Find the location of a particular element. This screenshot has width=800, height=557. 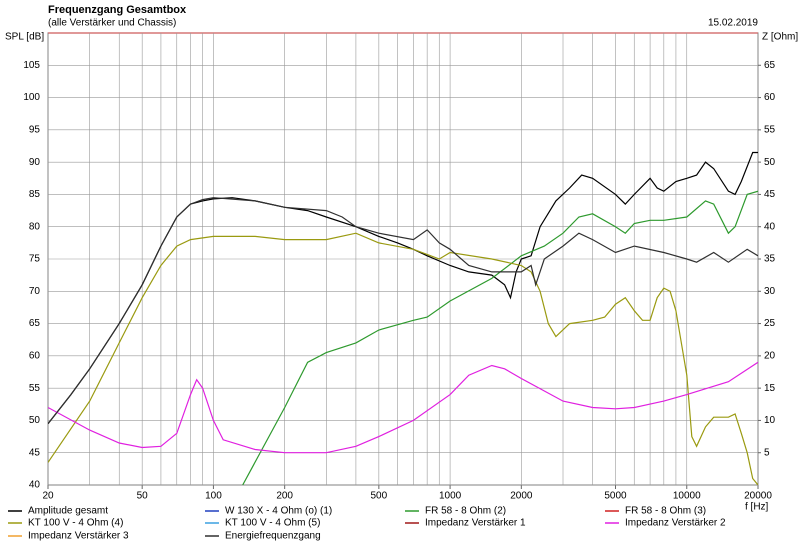

legend-label: Amplitude gesamt is located at coordinates (68, 511).